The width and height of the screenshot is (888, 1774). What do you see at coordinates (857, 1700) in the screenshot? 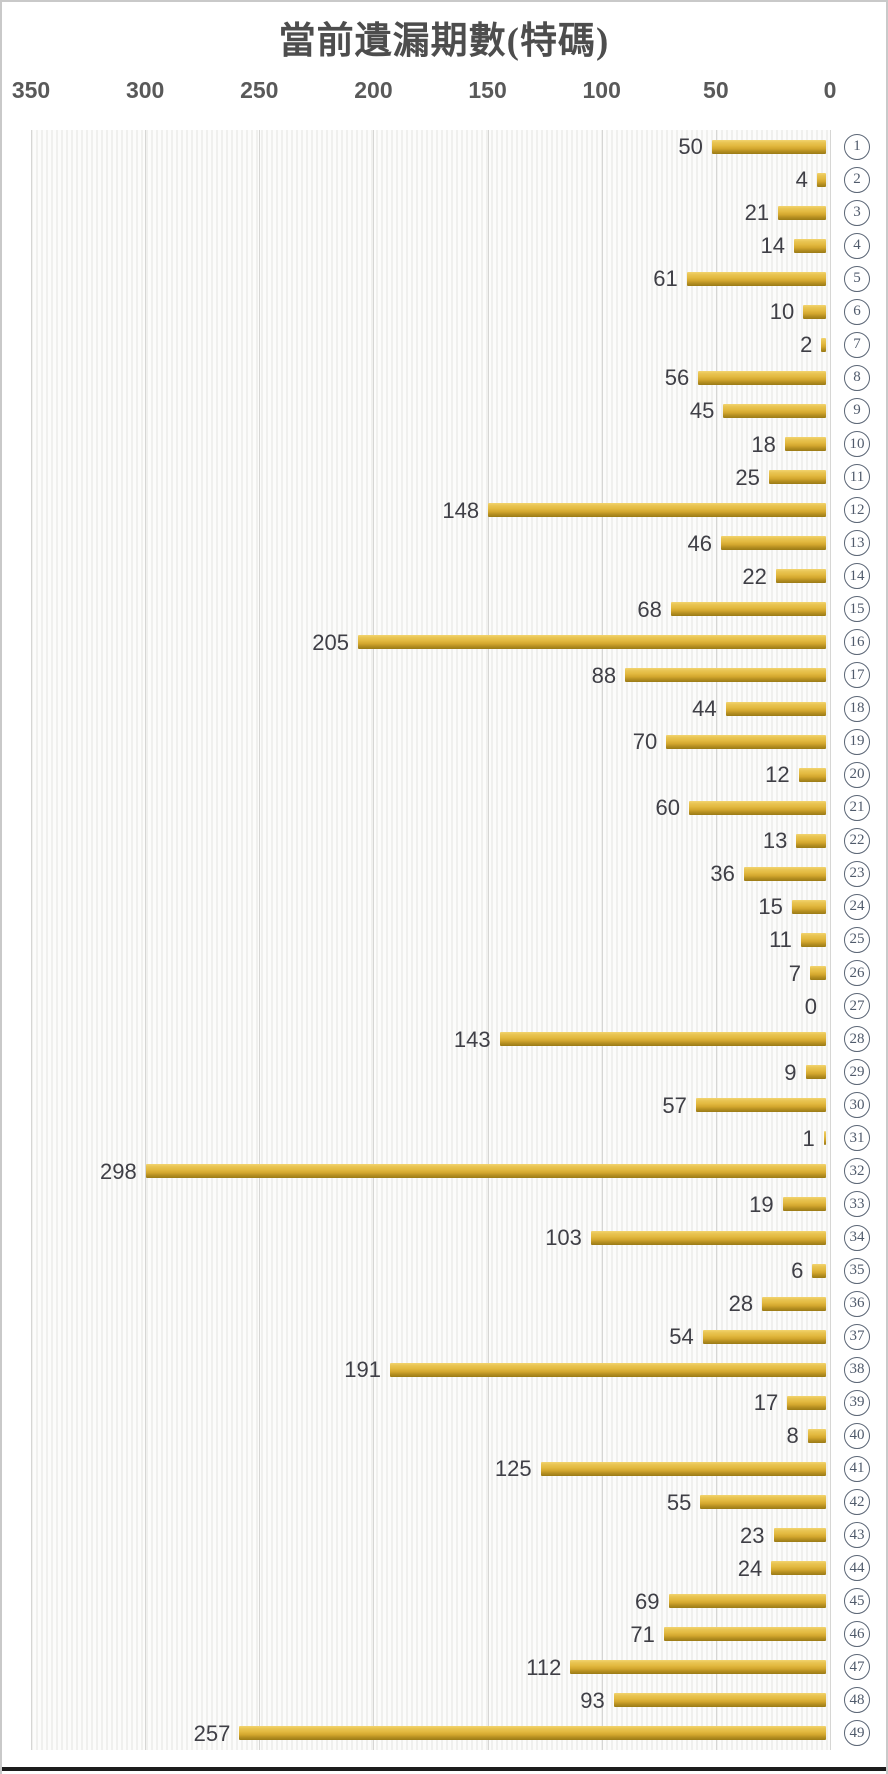
I see `category-label: 48` at bounding box center [857, 1700].